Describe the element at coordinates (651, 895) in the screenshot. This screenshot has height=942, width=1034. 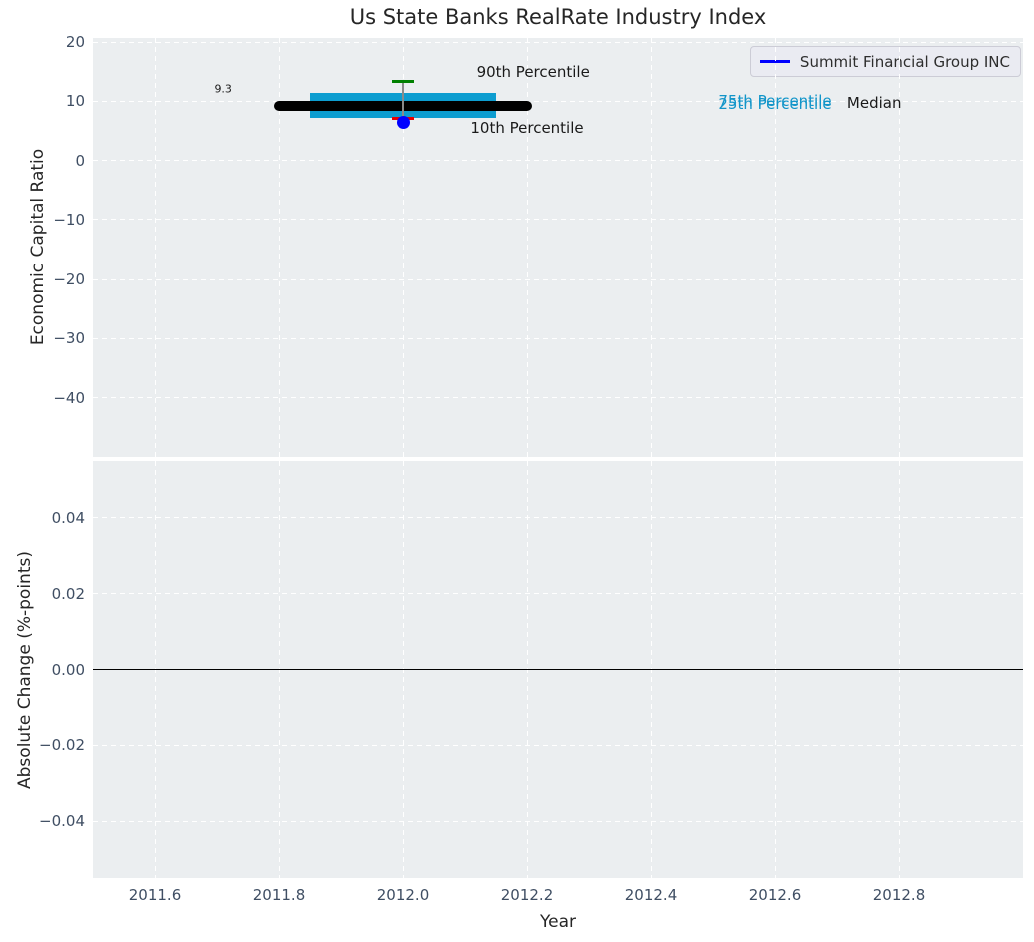
I see `x-tick-label: 2012.4` at that location.